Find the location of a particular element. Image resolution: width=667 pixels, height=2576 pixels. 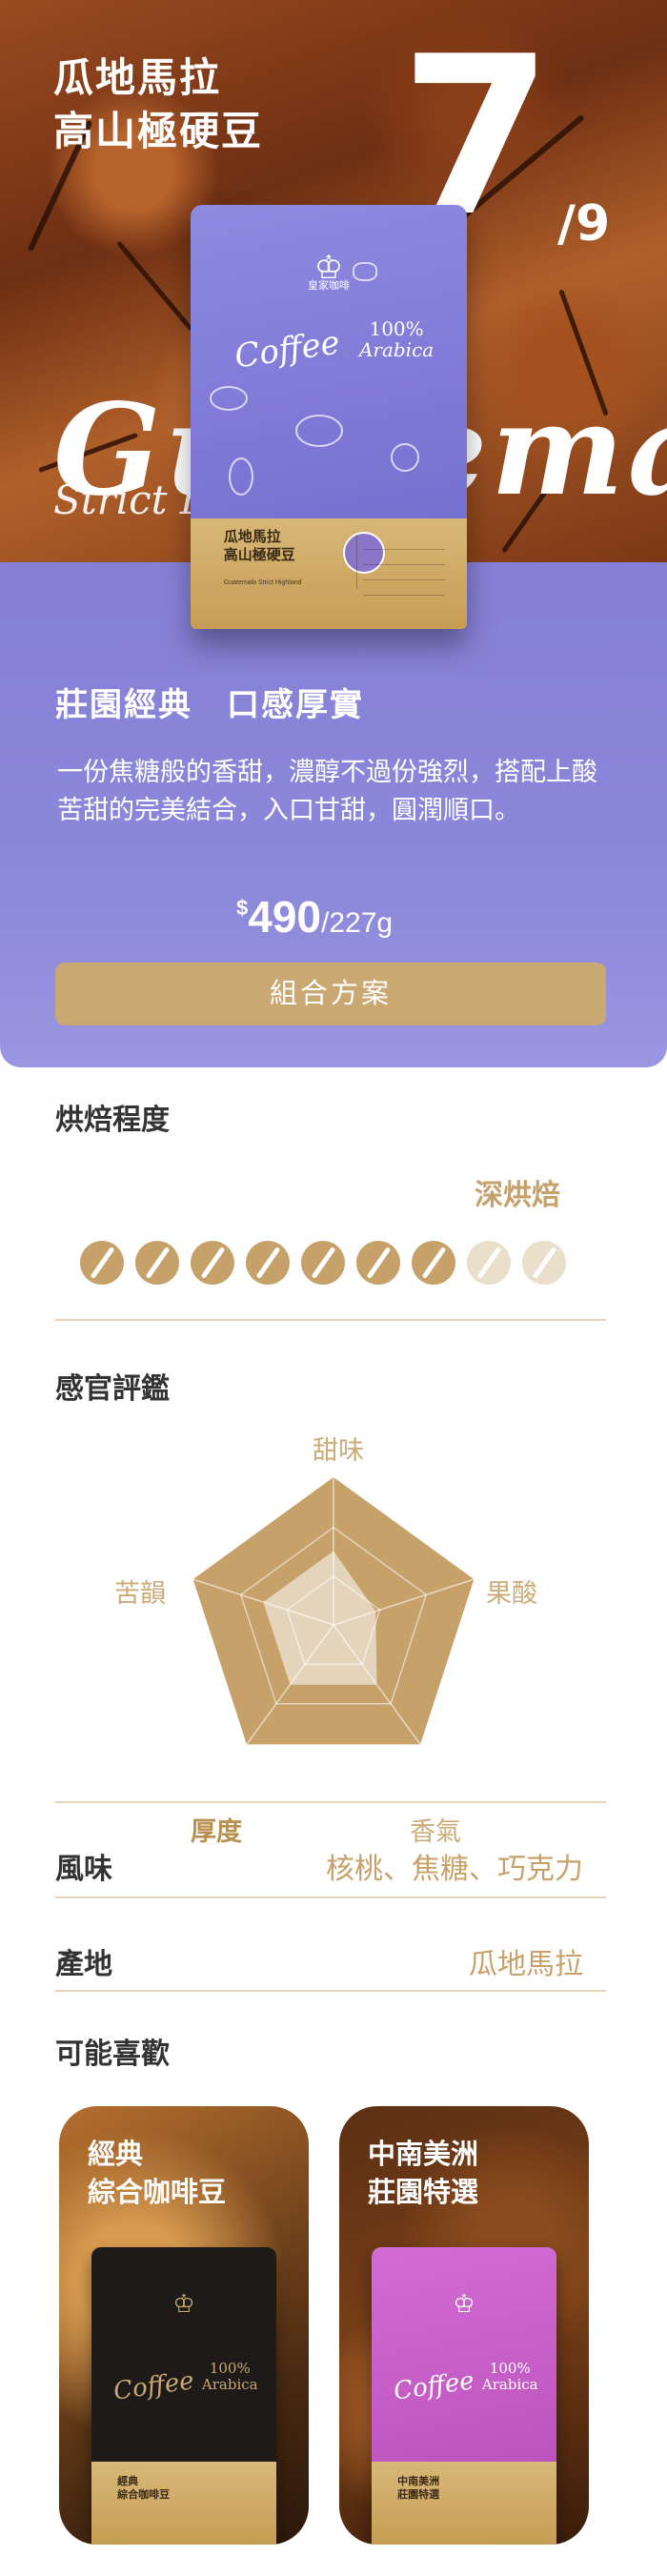

radar-axis-label: 香氣 is located at coordinates (435, 1831).